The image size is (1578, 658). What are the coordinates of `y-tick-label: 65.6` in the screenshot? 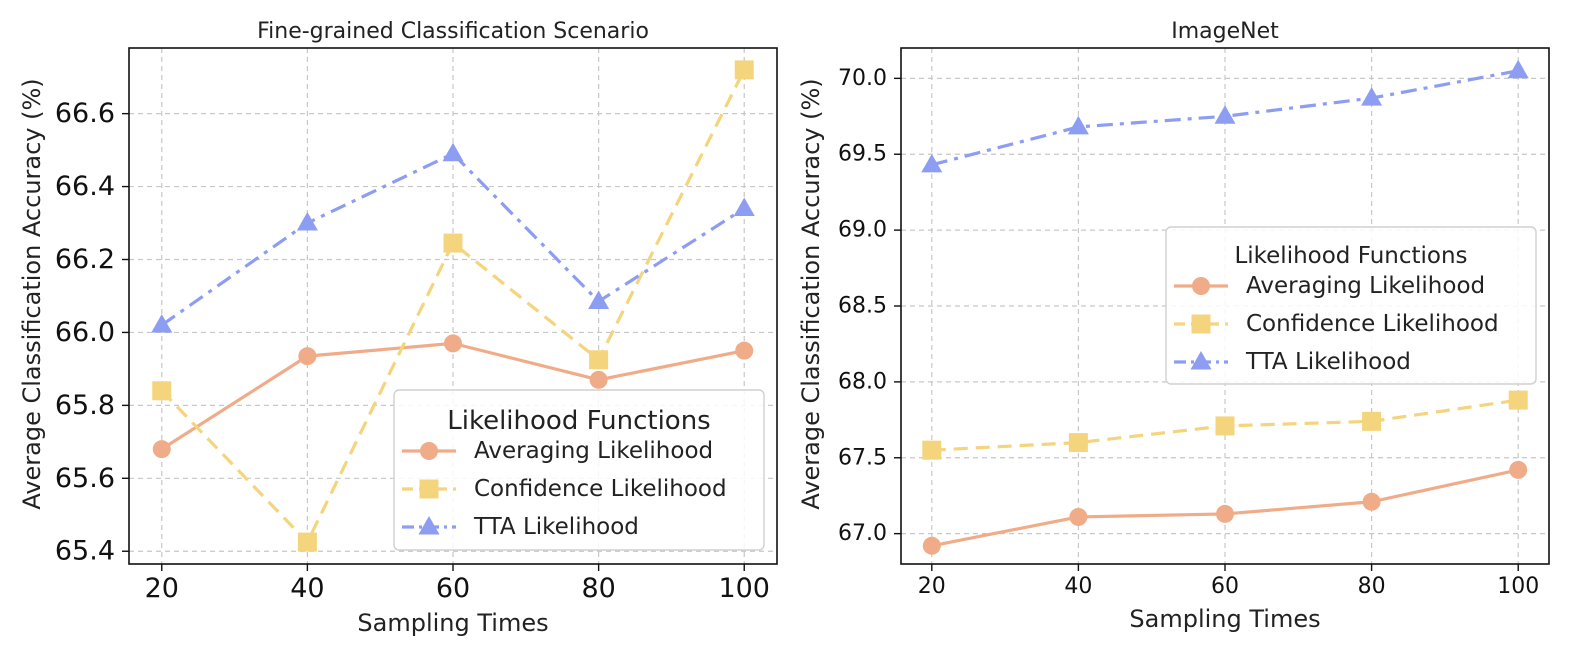 It's located at (85, 478).